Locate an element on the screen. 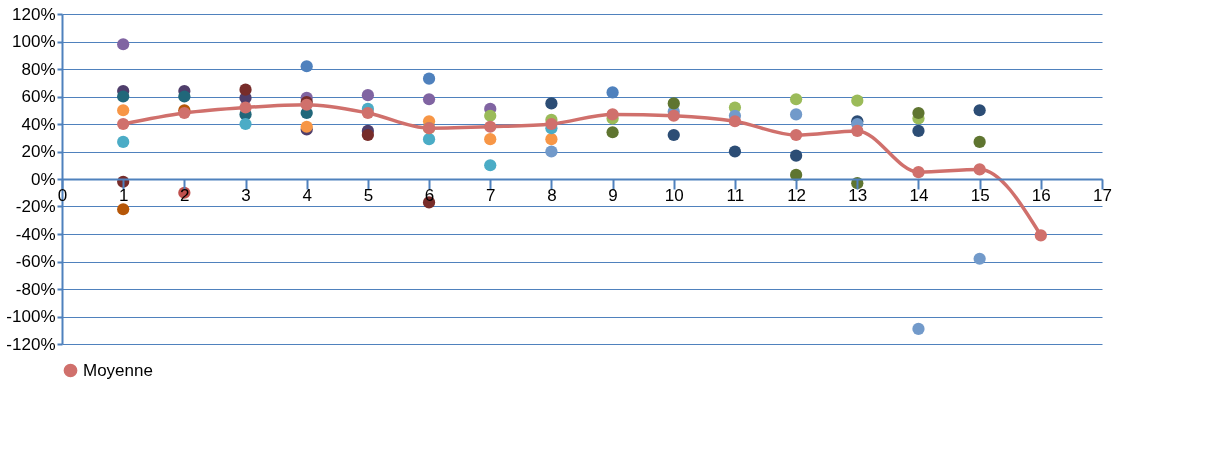 Image resolution: width=1220 pixels, height=464 pixels. x-tick-label: 14 is located at coordinates (919, 195).